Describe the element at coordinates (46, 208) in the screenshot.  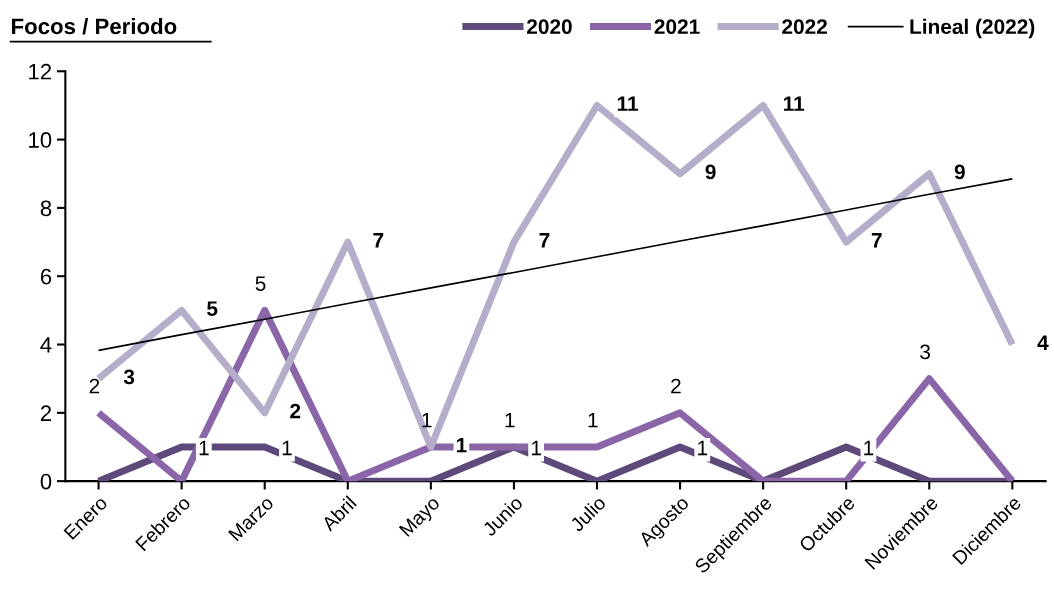
I see `y-tick-label: 8` at that location.